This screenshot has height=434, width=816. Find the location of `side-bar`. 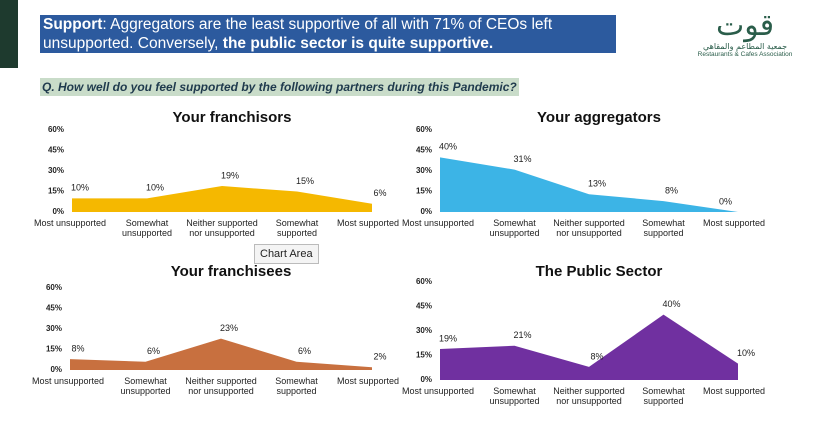

side-bar is located at coordinates (9, 34).